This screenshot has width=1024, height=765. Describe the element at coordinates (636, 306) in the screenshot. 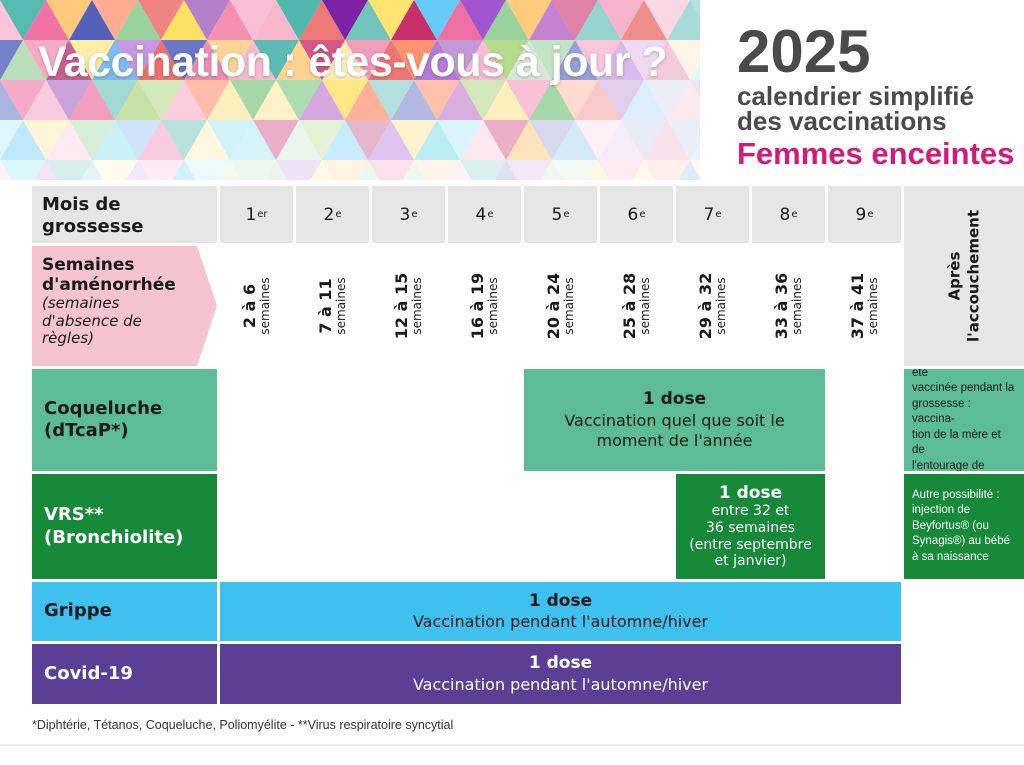

I see `weeks-cell: 25 à 28 semaines` at that location.